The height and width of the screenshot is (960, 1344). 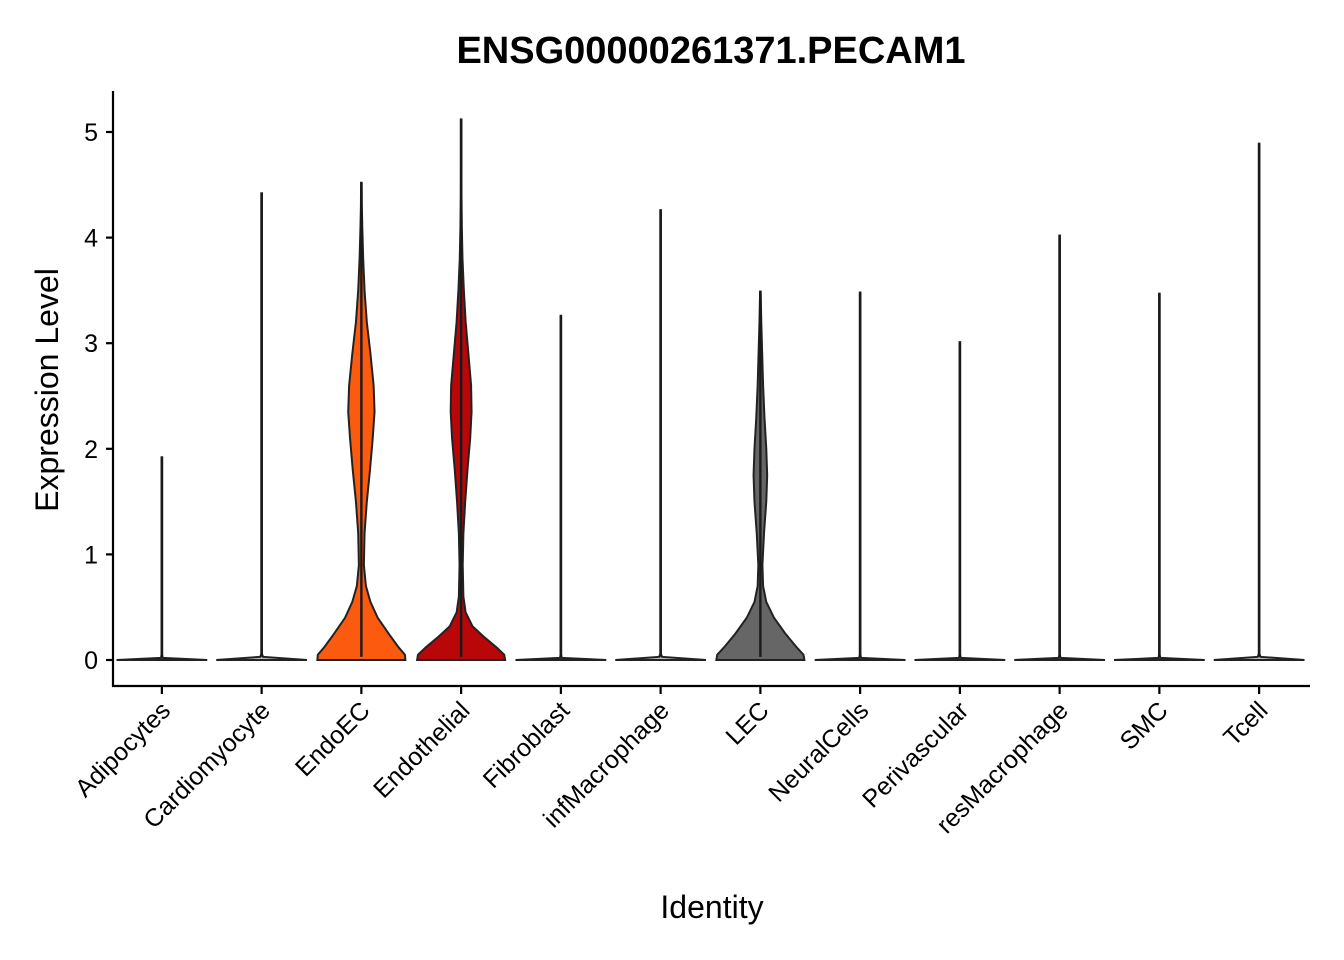 I want to click on x-axis-title: Identity, so click(x=711, y=907).